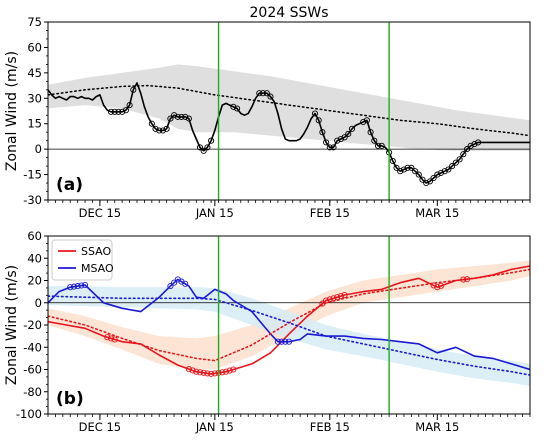  What do you see at coordinates (34, 258) in the screenshot?
I see `y-tick-label: 40` at bounding box center [34, 258].